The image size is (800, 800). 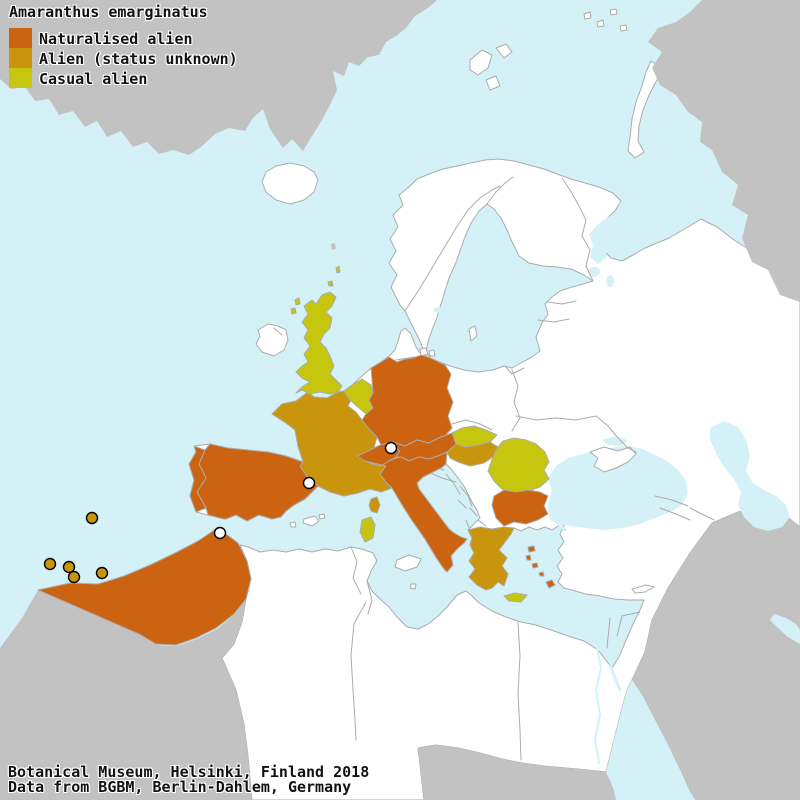 I want to click on border-poland-czech, so click(x=472, y=425).